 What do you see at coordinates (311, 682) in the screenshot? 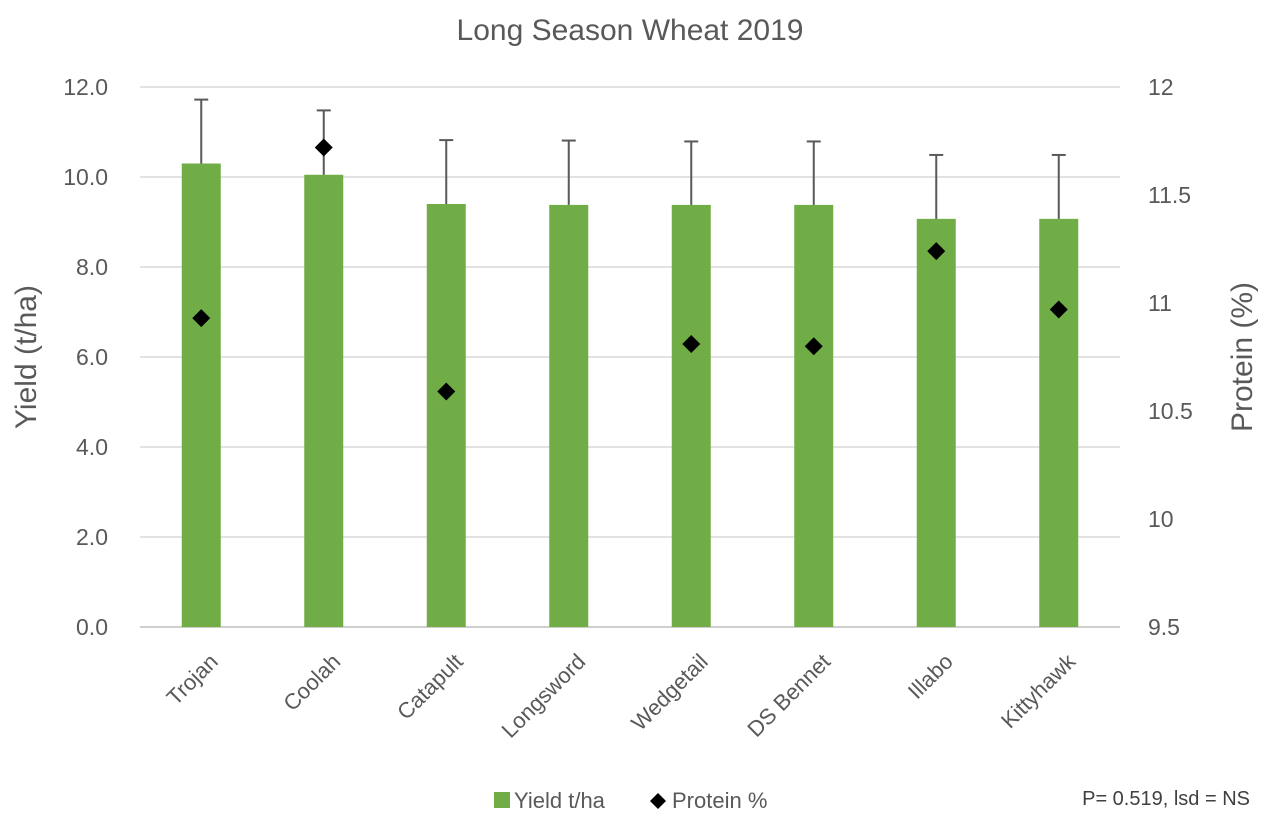
I see `x-tick-label: Coolah` at bounding box center [311, 682].